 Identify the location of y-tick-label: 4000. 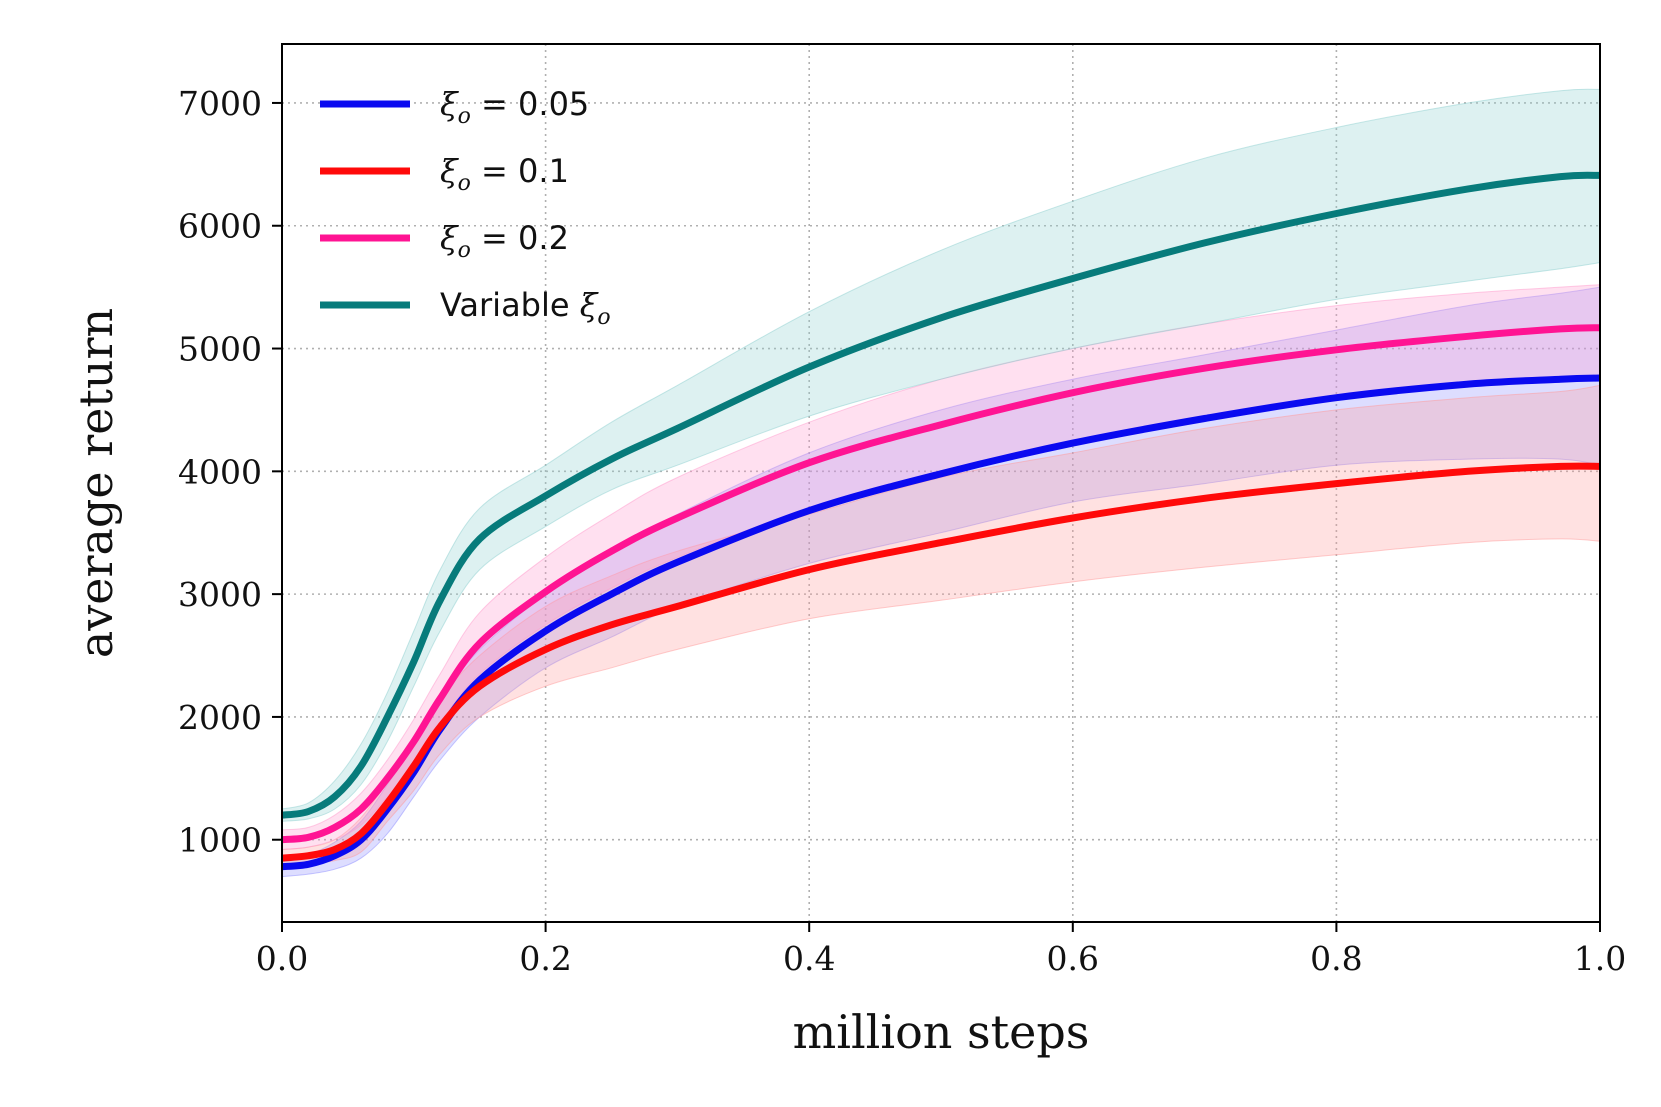
(220, 471).